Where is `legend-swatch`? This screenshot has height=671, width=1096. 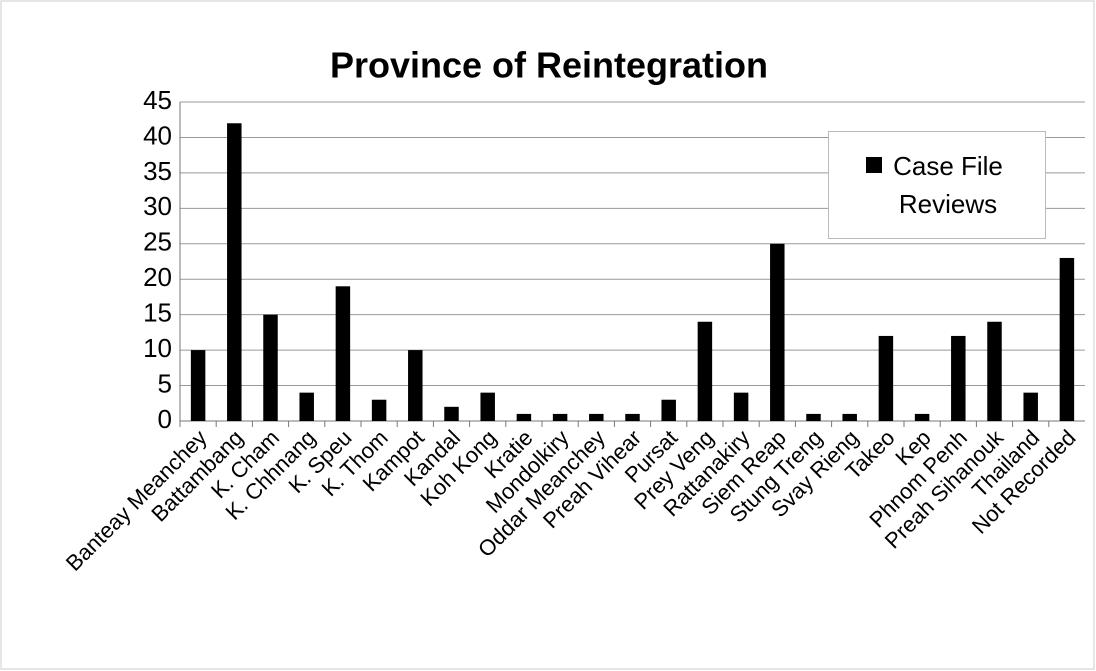
legend-swatch is located at coordinates (874, 165).